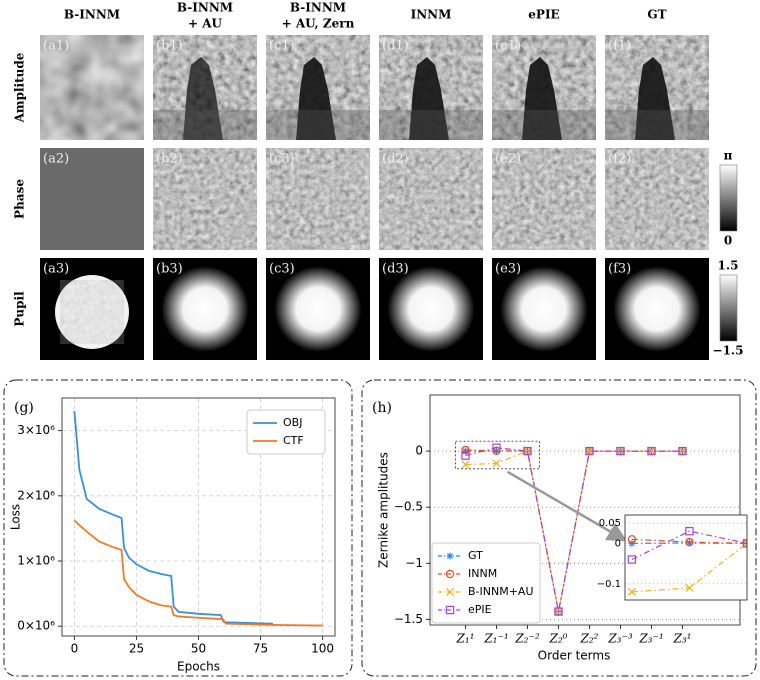 This screenshot has height=680, width=760. Describe the element at coordinates (36, 495) in the screenshot. I see `y-tick-label: 2×10⁶` at that location.